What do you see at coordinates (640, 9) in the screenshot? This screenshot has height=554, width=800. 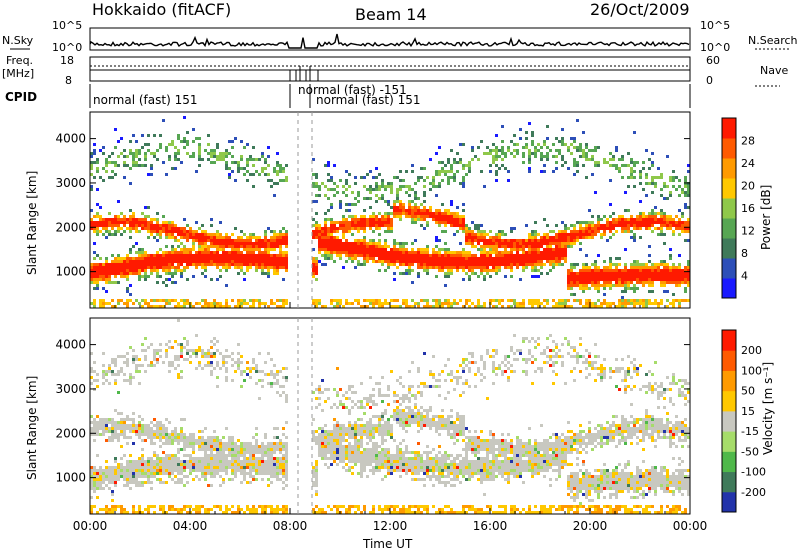 I see `date-title: 26/Oct/2009` at bounding box center [640, 9].